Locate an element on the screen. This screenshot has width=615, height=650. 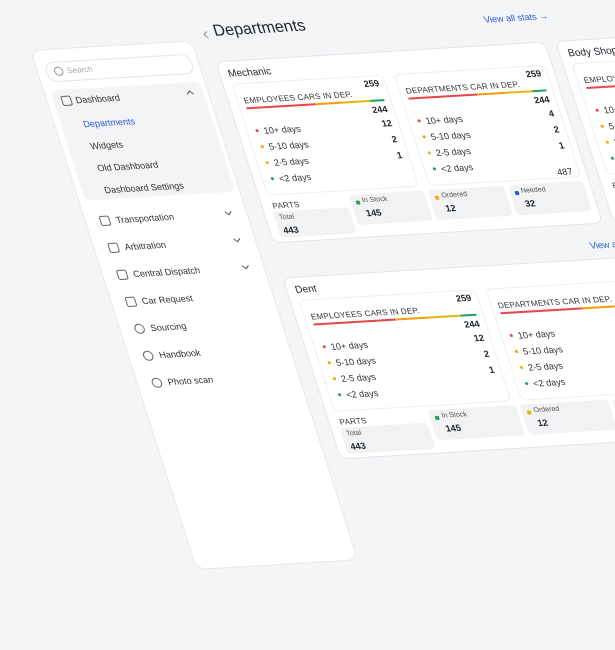
page-title: Departments is located at coordinates (259, 28).